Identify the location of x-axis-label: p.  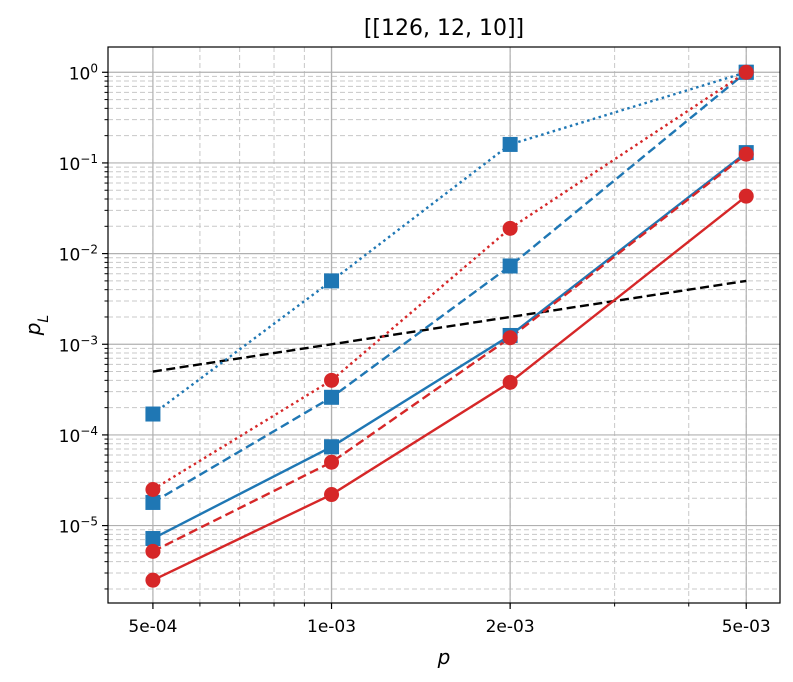
(444, 657).